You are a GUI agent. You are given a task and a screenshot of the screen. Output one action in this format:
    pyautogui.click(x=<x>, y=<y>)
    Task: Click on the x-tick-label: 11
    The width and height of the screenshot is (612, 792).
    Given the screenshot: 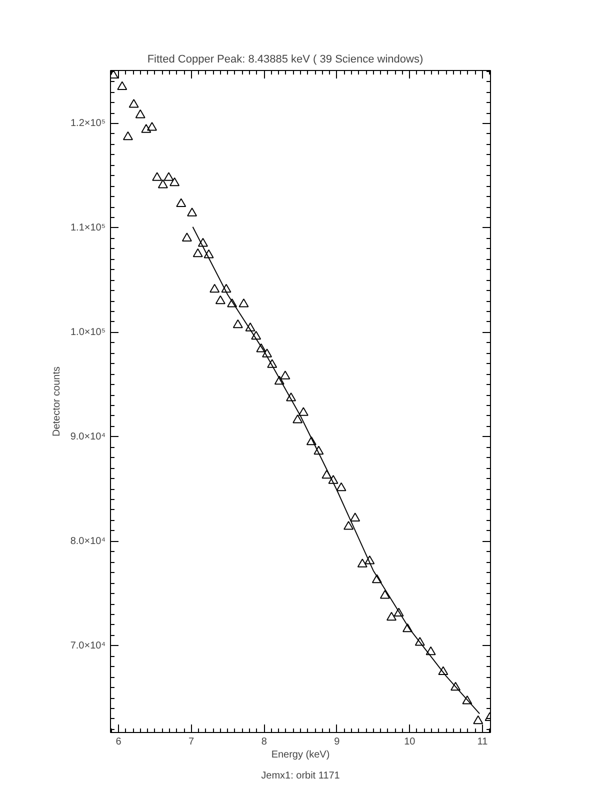 What is the action you would take?
    pyautogui.click(x=482, y=742)
    